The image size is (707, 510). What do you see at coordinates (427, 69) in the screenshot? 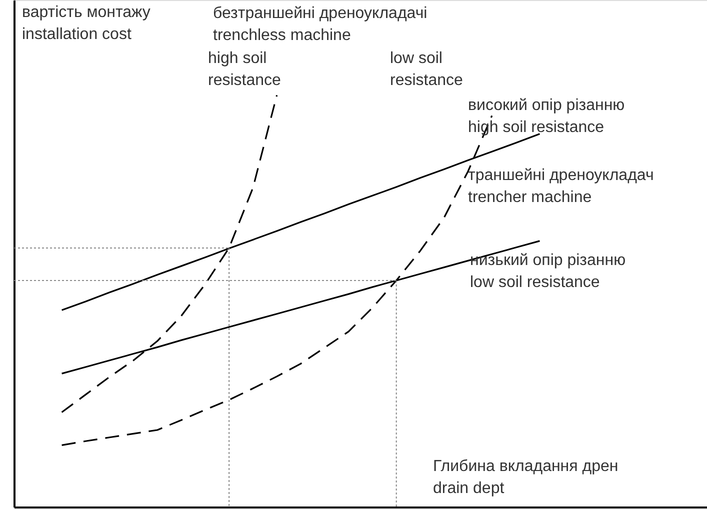
I see `text: low soil resistance` at bounding box center [427, 69].